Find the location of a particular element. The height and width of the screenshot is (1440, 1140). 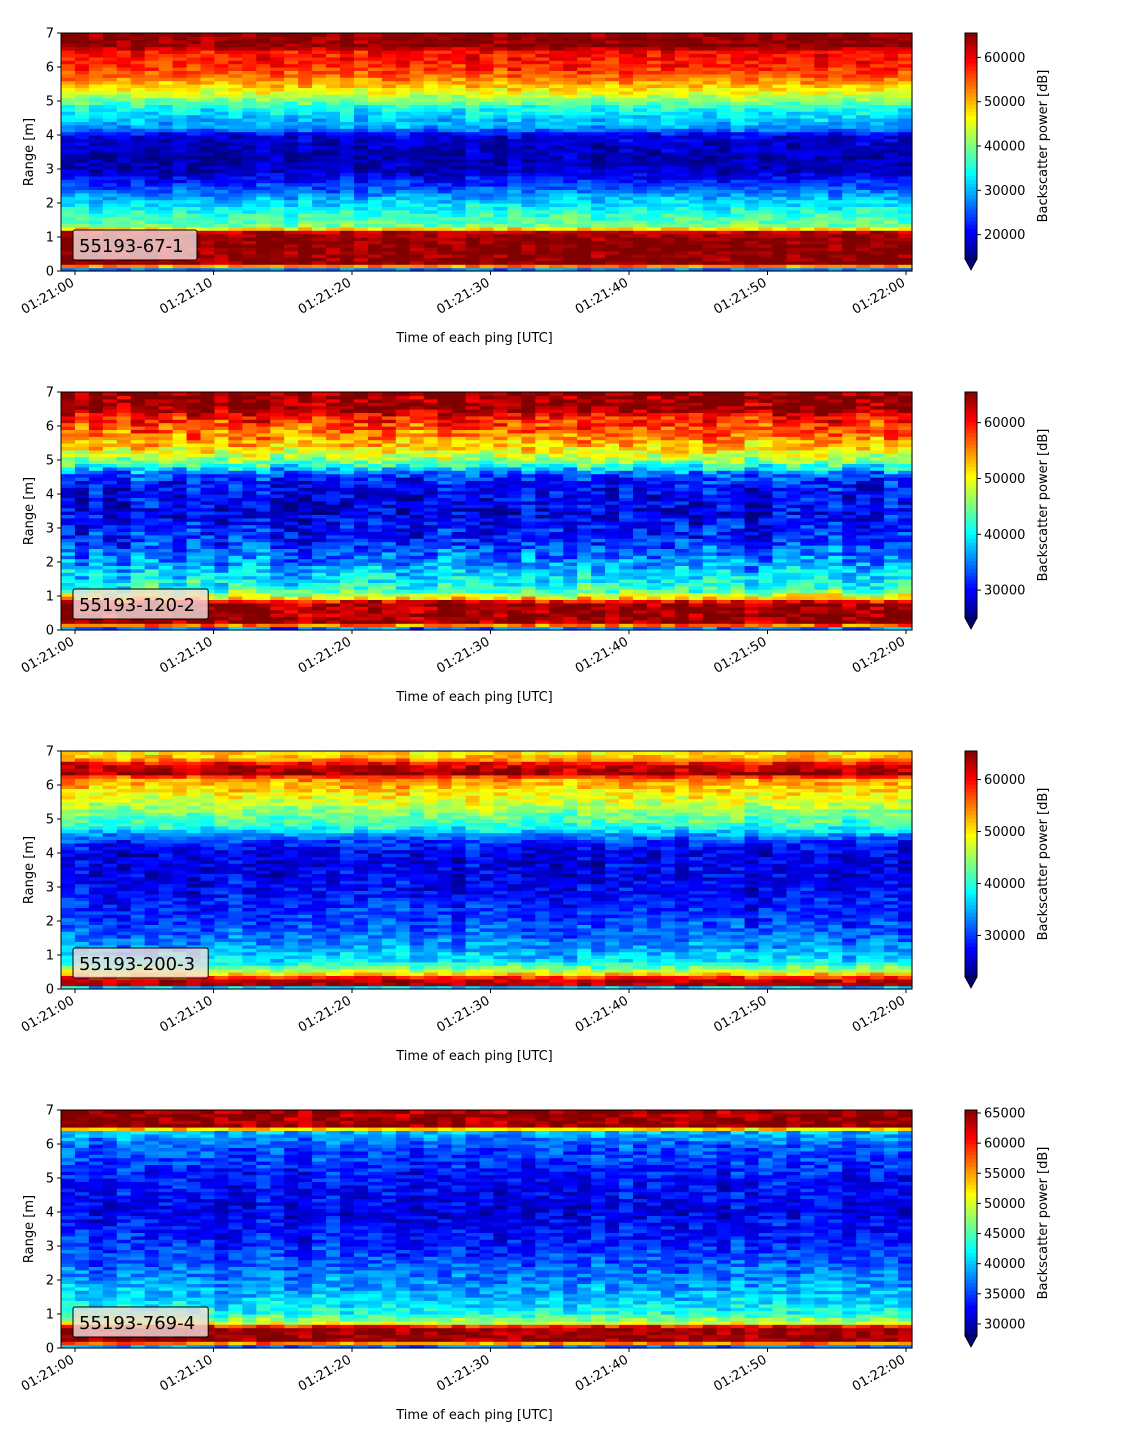

y-axis-label: Range [m] is located at coordinates (29, 152).